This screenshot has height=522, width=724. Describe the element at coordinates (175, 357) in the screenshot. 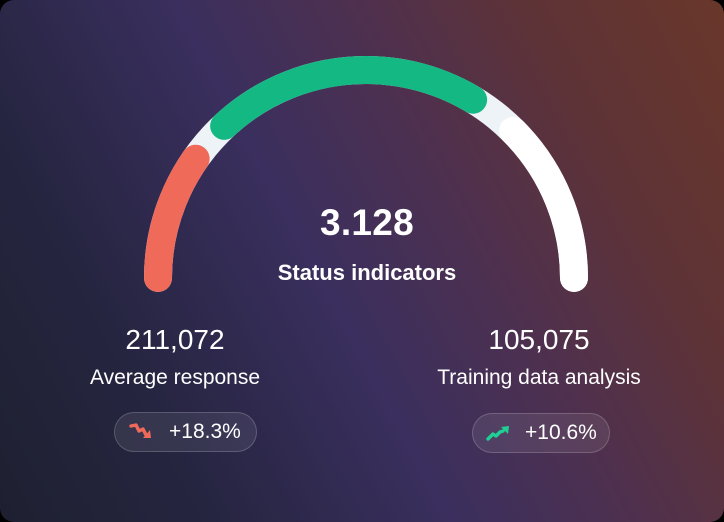

I see `stat-average-response: 211,072 Average response` at that location.